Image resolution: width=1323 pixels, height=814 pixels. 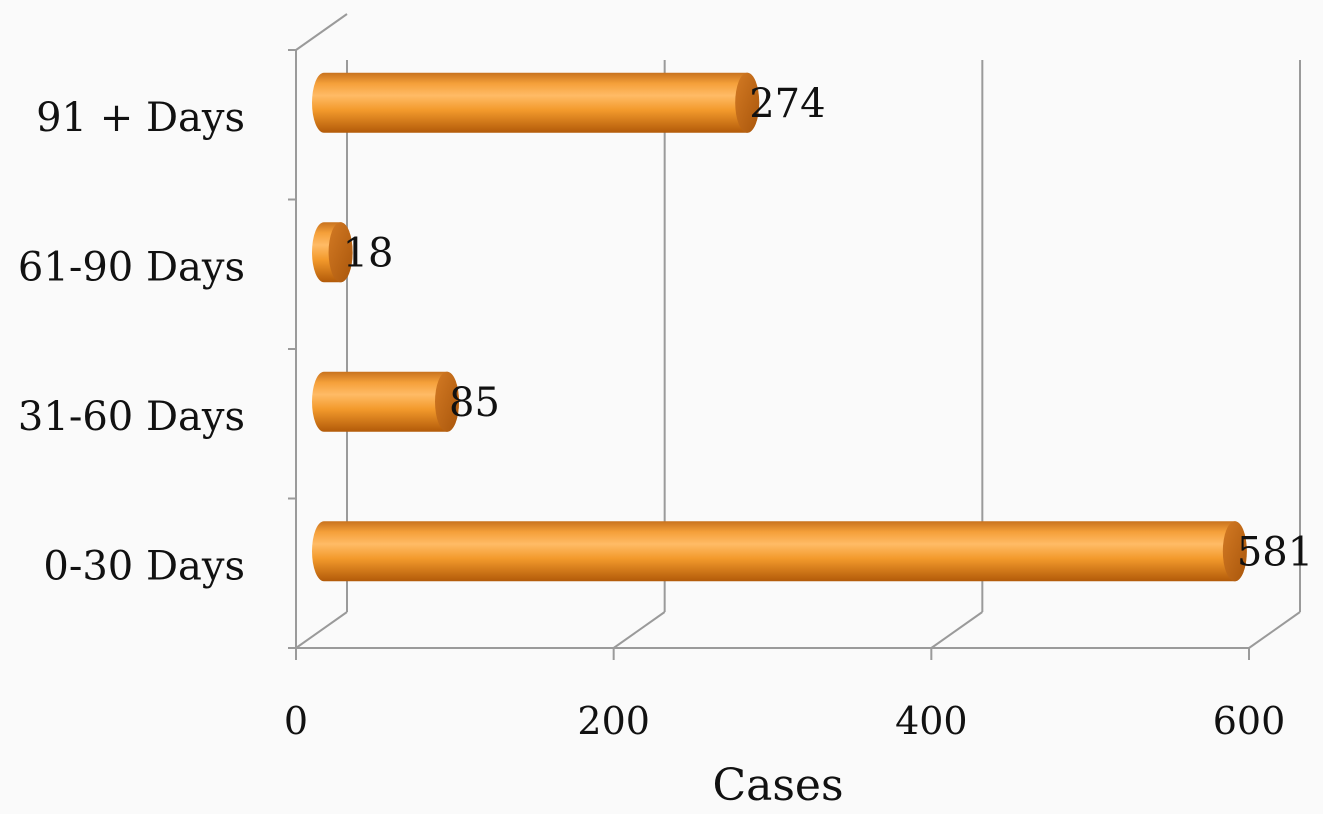 I want to click on y-category-label: 31-60 Days, so click(x=131, y=417).